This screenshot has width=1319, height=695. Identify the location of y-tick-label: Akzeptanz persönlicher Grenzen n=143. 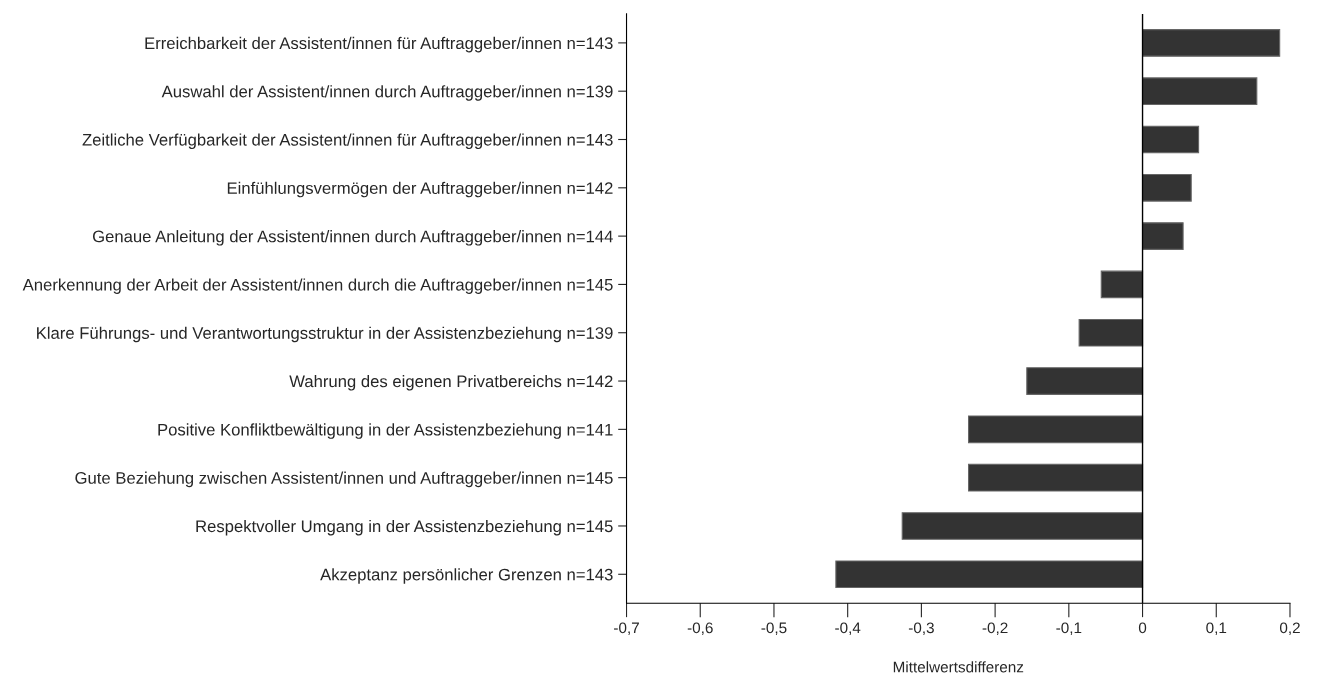
(466, 576).